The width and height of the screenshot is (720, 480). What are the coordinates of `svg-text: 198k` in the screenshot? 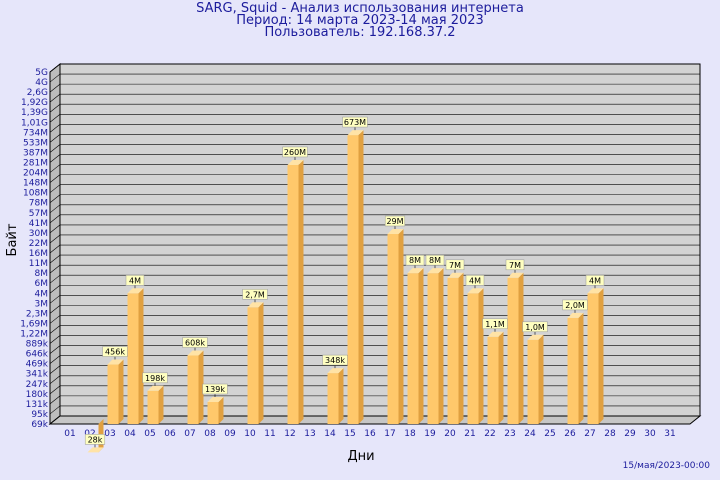 It's located at (155, 378).